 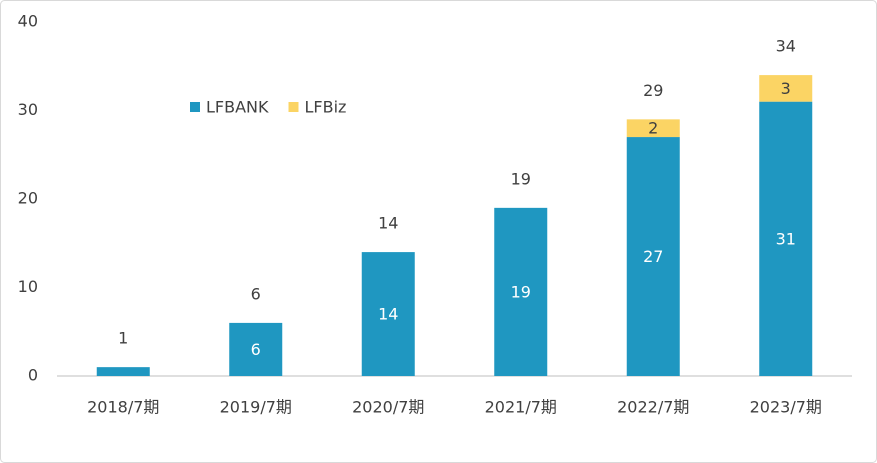 I want to click on x-tick-label: 2018/7期, so click(x=123, y=407).